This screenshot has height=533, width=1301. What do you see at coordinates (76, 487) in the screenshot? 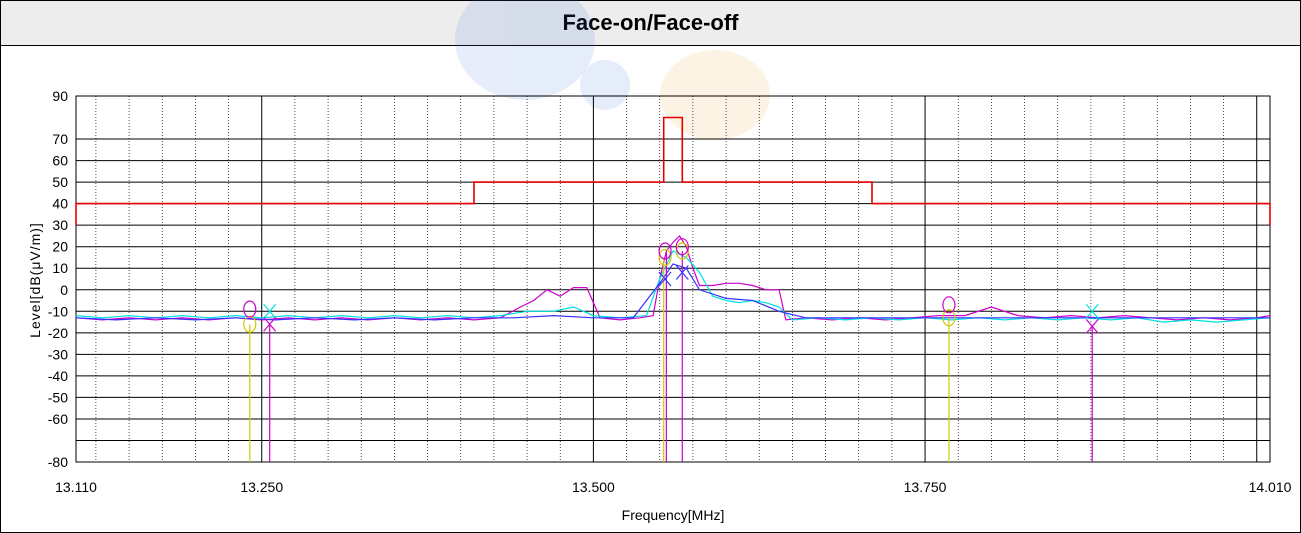
I see `x-tick-label: 13.110` at bounding box center [76, 487].